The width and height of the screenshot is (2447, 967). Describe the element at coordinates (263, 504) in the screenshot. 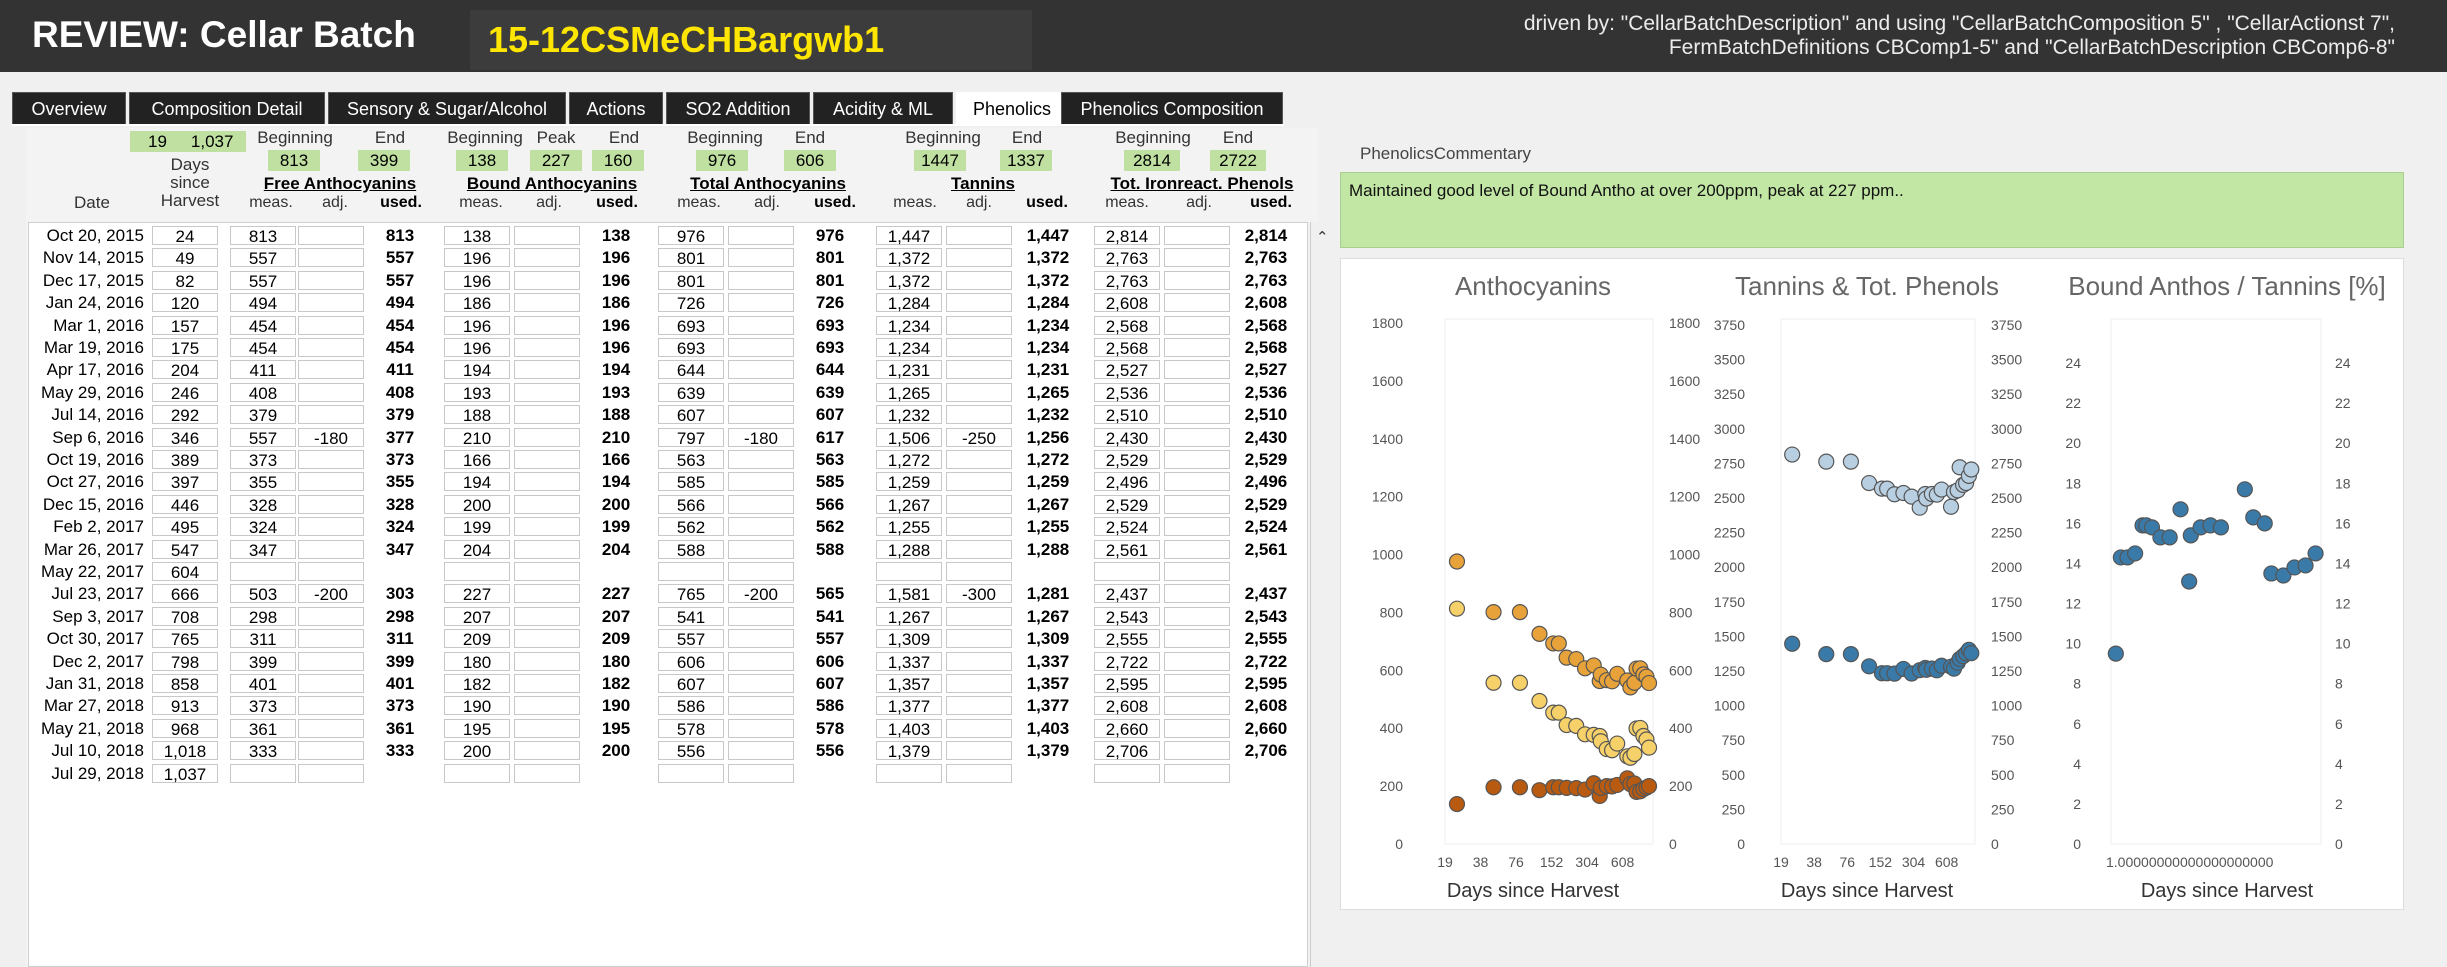

I see `cell-meas: 328` at that location.